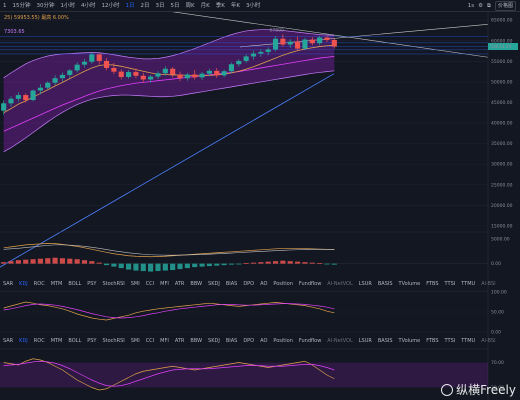 Image resolution: width=520 pixels, height=400 pixels. I want to click on layout-icon: ⧉, so click(489, 5).